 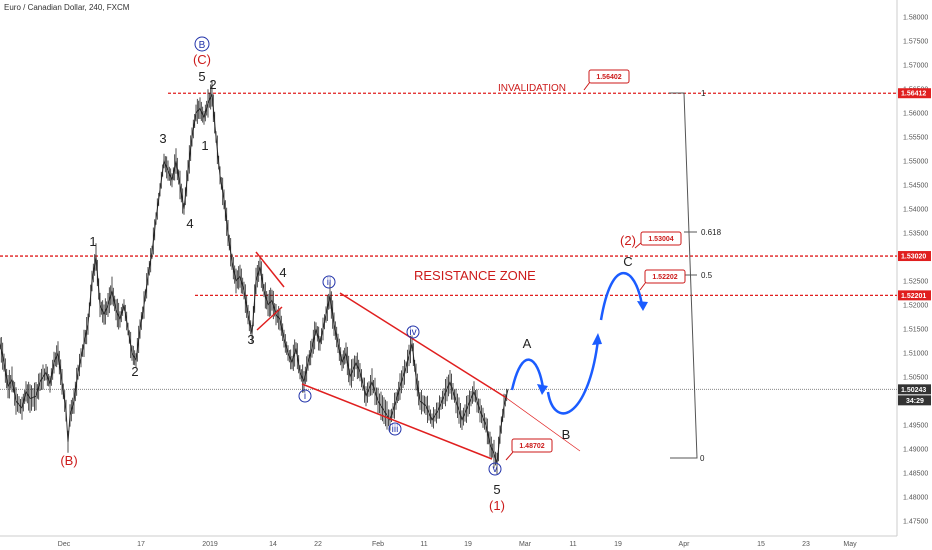 I want to click on wave-label-C: C, so click(x=627, y=261).